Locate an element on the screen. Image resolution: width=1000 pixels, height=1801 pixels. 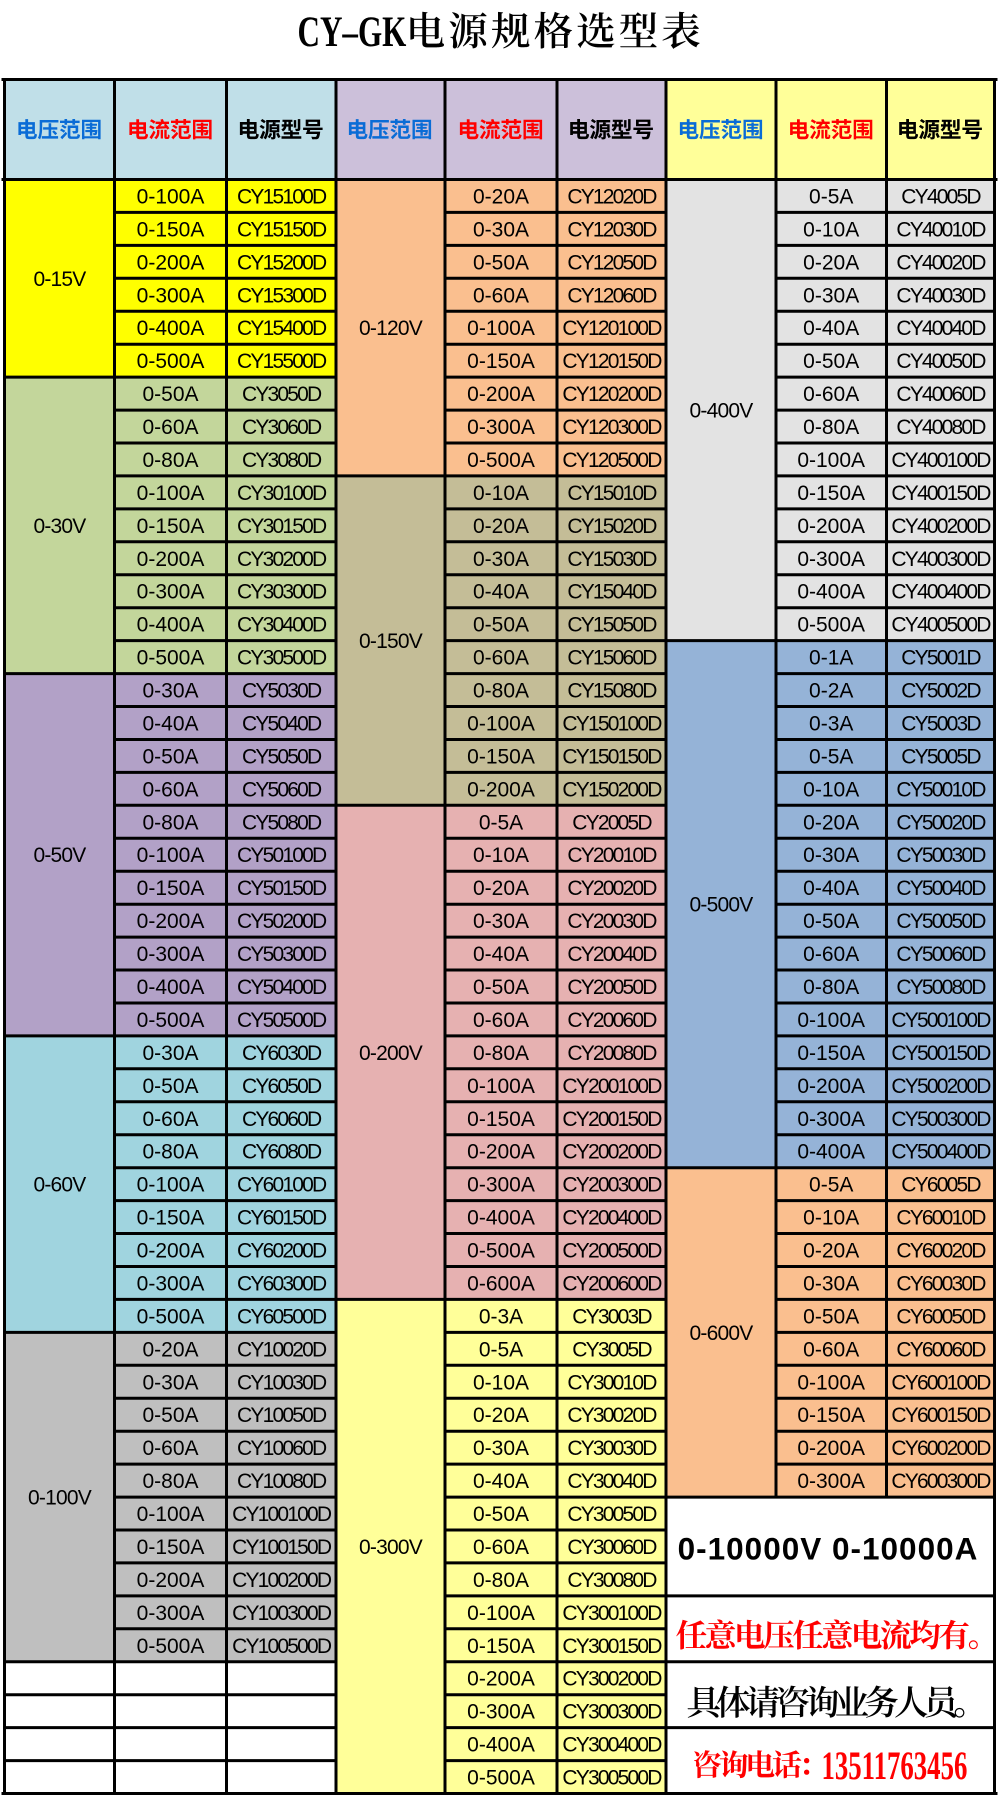
svg-text: CY120100D is located at coordinates (612, 328).